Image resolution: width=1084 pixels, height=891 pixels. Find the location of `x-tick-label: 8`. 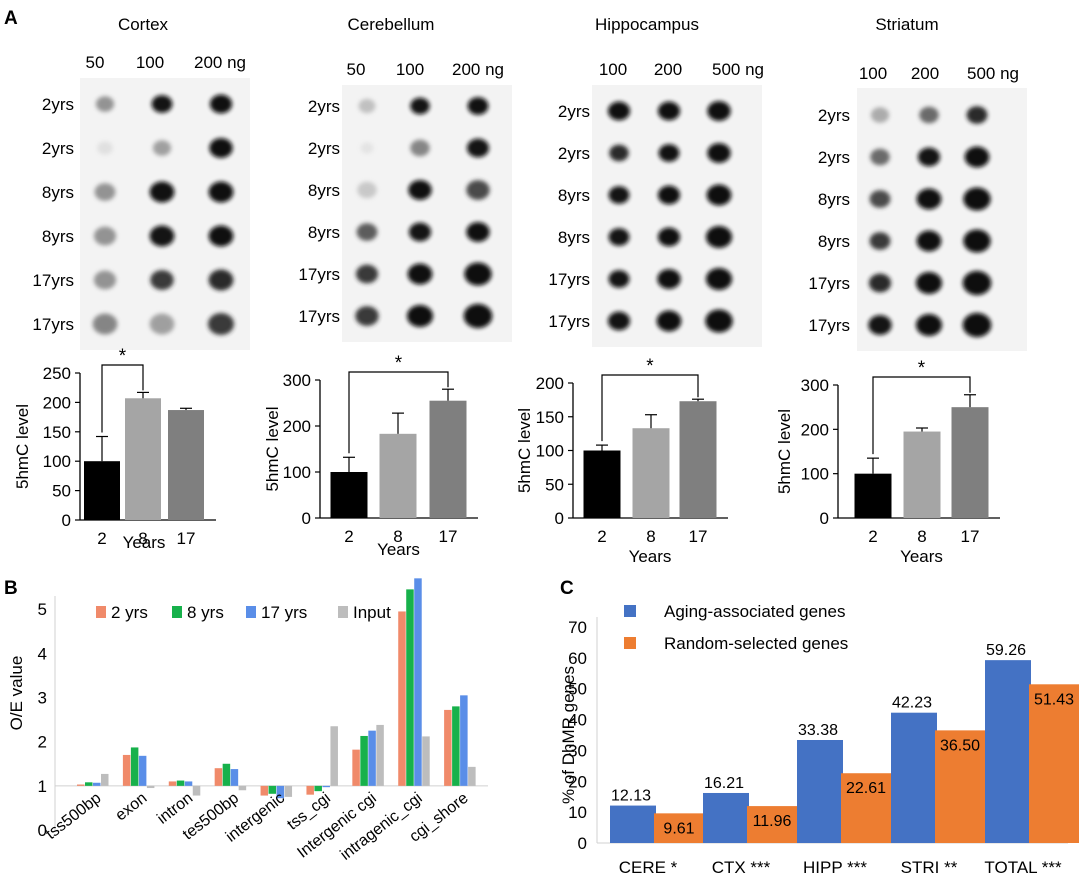

x-tick-label: 8 is located at coordinates (650, 536).